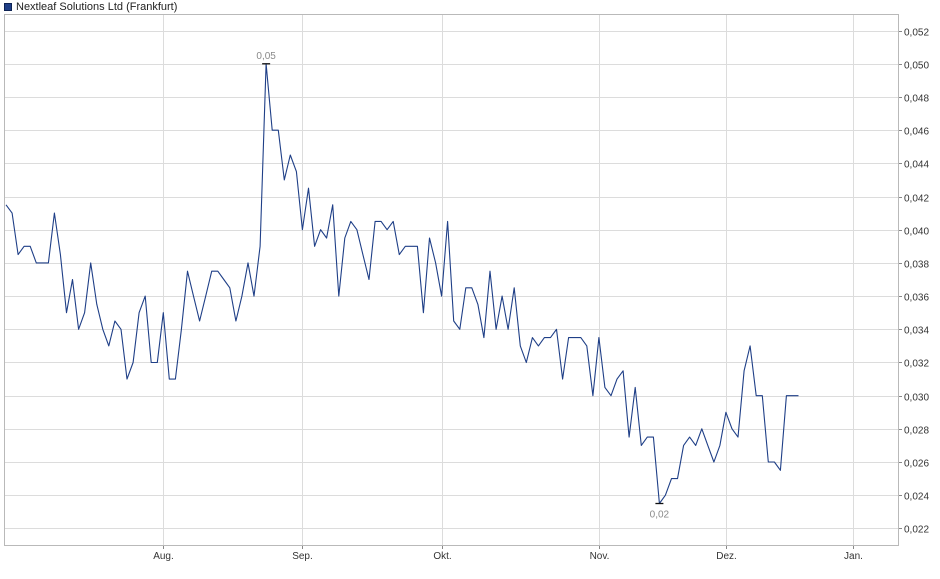  Describe the element at coordinates (442, 556) in the screenshot. I see `x-tick-label: Okt.` at that location.